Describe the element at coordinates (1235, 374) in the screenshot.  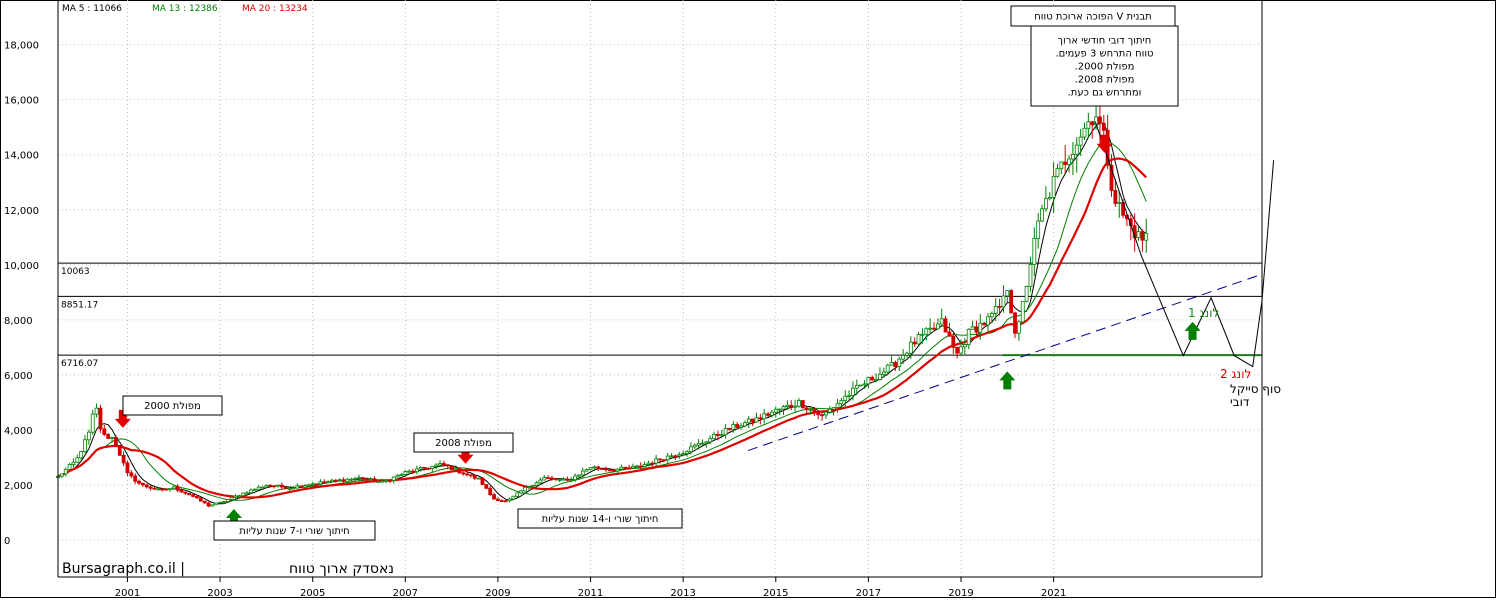
I see `label-long-2: לונג 2` at that location.